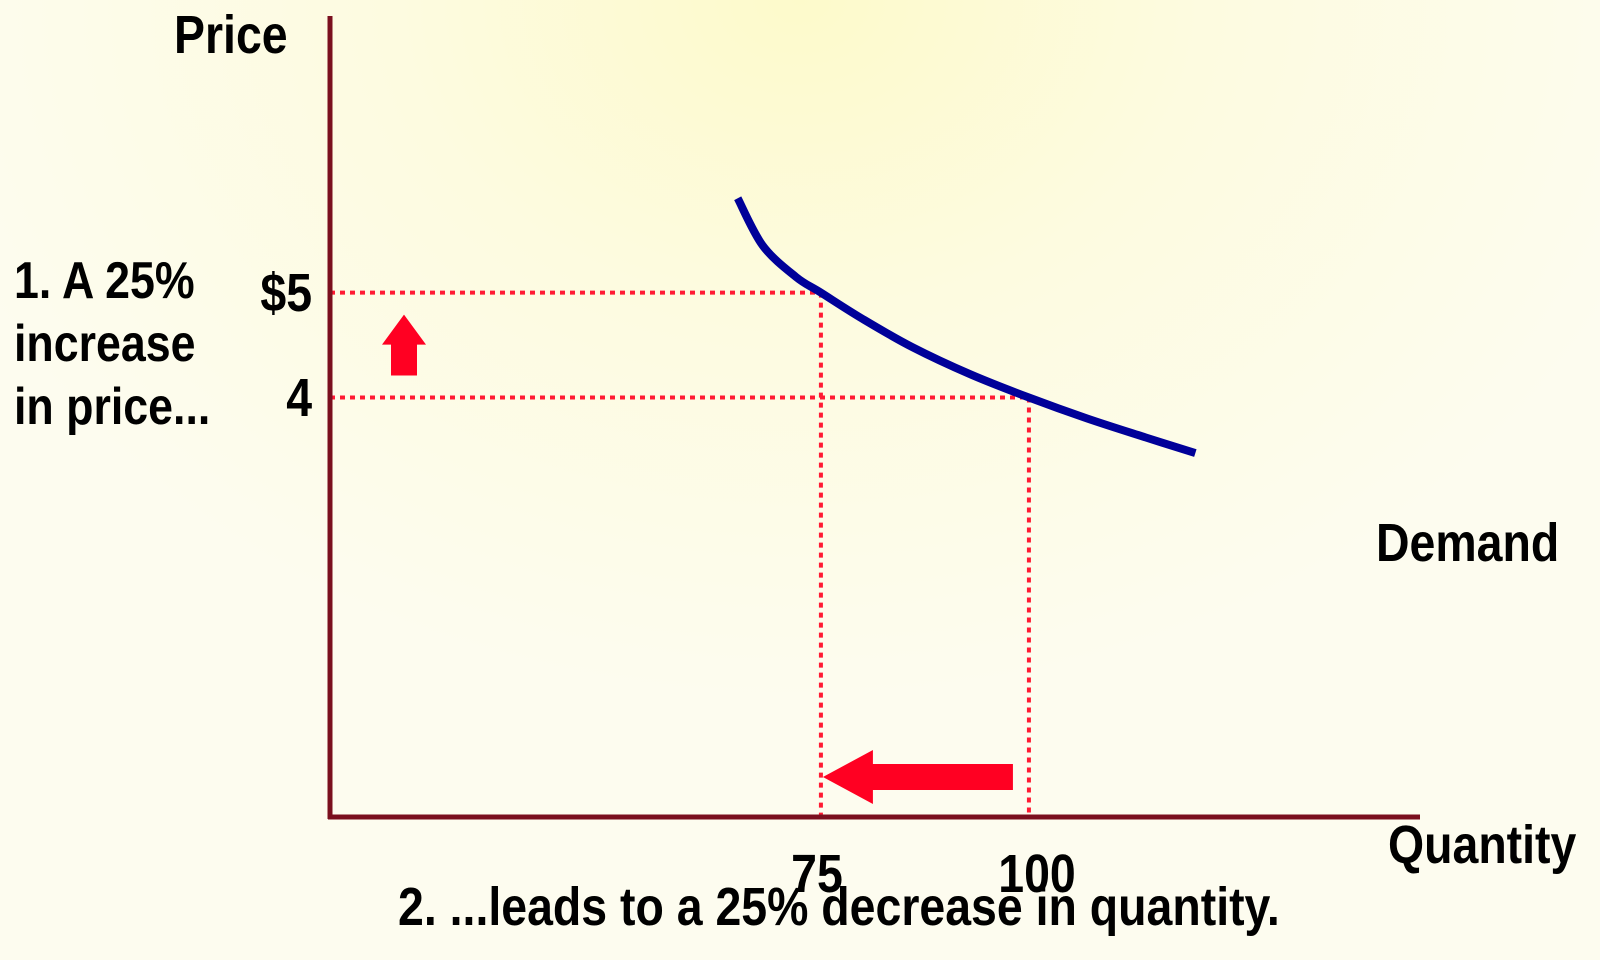 Image resolution: width=1600 pixels, height=960 pixels. What do you see at coordinates (404, 345) in the screenshot?
I see `price-increase-arrow` at bounding box center [404, 345].